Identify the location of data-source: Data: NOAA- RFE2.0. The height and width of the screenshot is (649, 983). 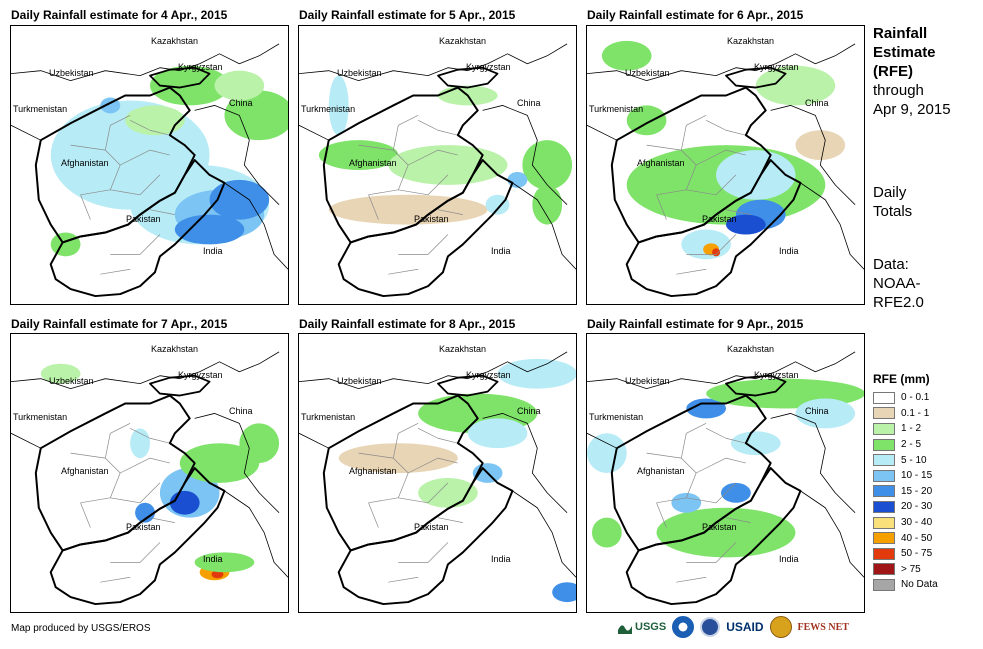
(898, 283).